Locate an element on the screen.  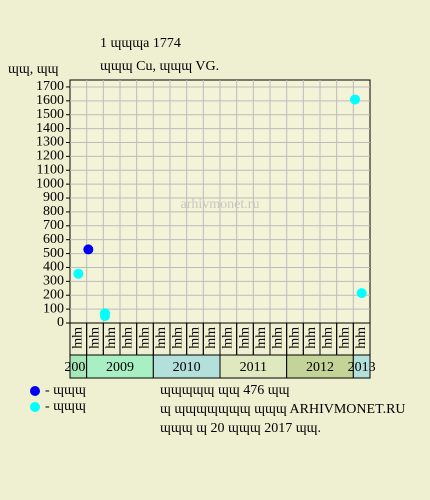
y-tick-label: 200 is located at coordinates (53, 294).